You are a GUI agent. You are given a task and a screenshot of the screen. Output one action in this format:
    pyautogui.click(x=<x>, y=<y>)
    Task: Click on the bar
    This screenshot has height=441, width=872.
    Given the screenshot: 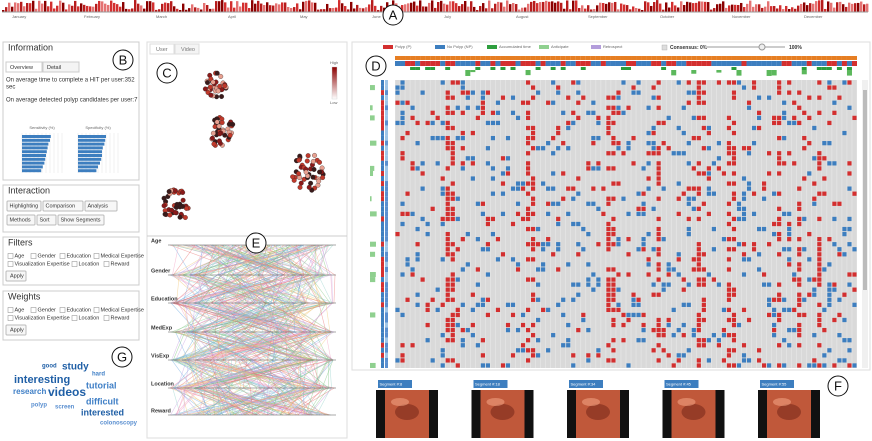 What is the action you would take?
    pyautogui.click(x=35, y=144)
    